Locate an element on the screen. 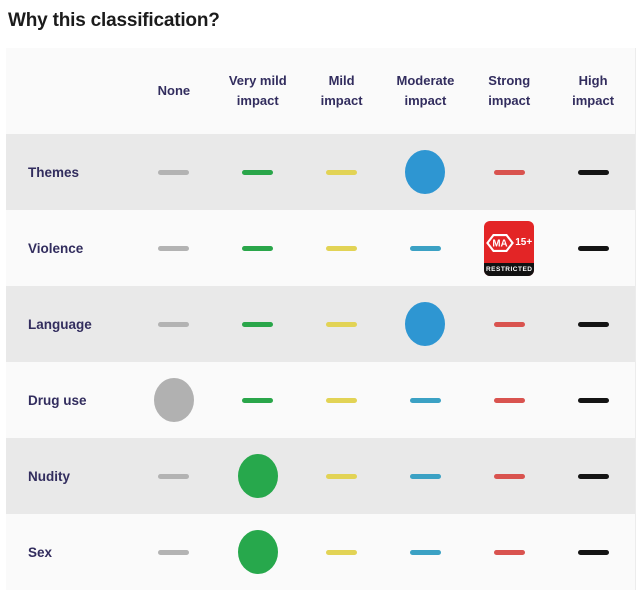 This screenshot has width=641, height=600. impact-cell-language-very-mild-impact is located at coordinates (258, 324).